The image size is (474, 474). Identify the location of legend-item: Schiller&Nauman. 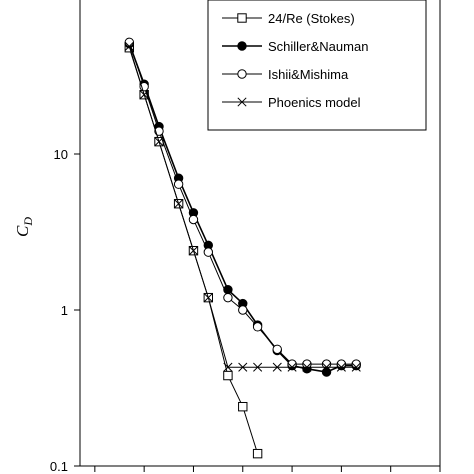
(295, 46).